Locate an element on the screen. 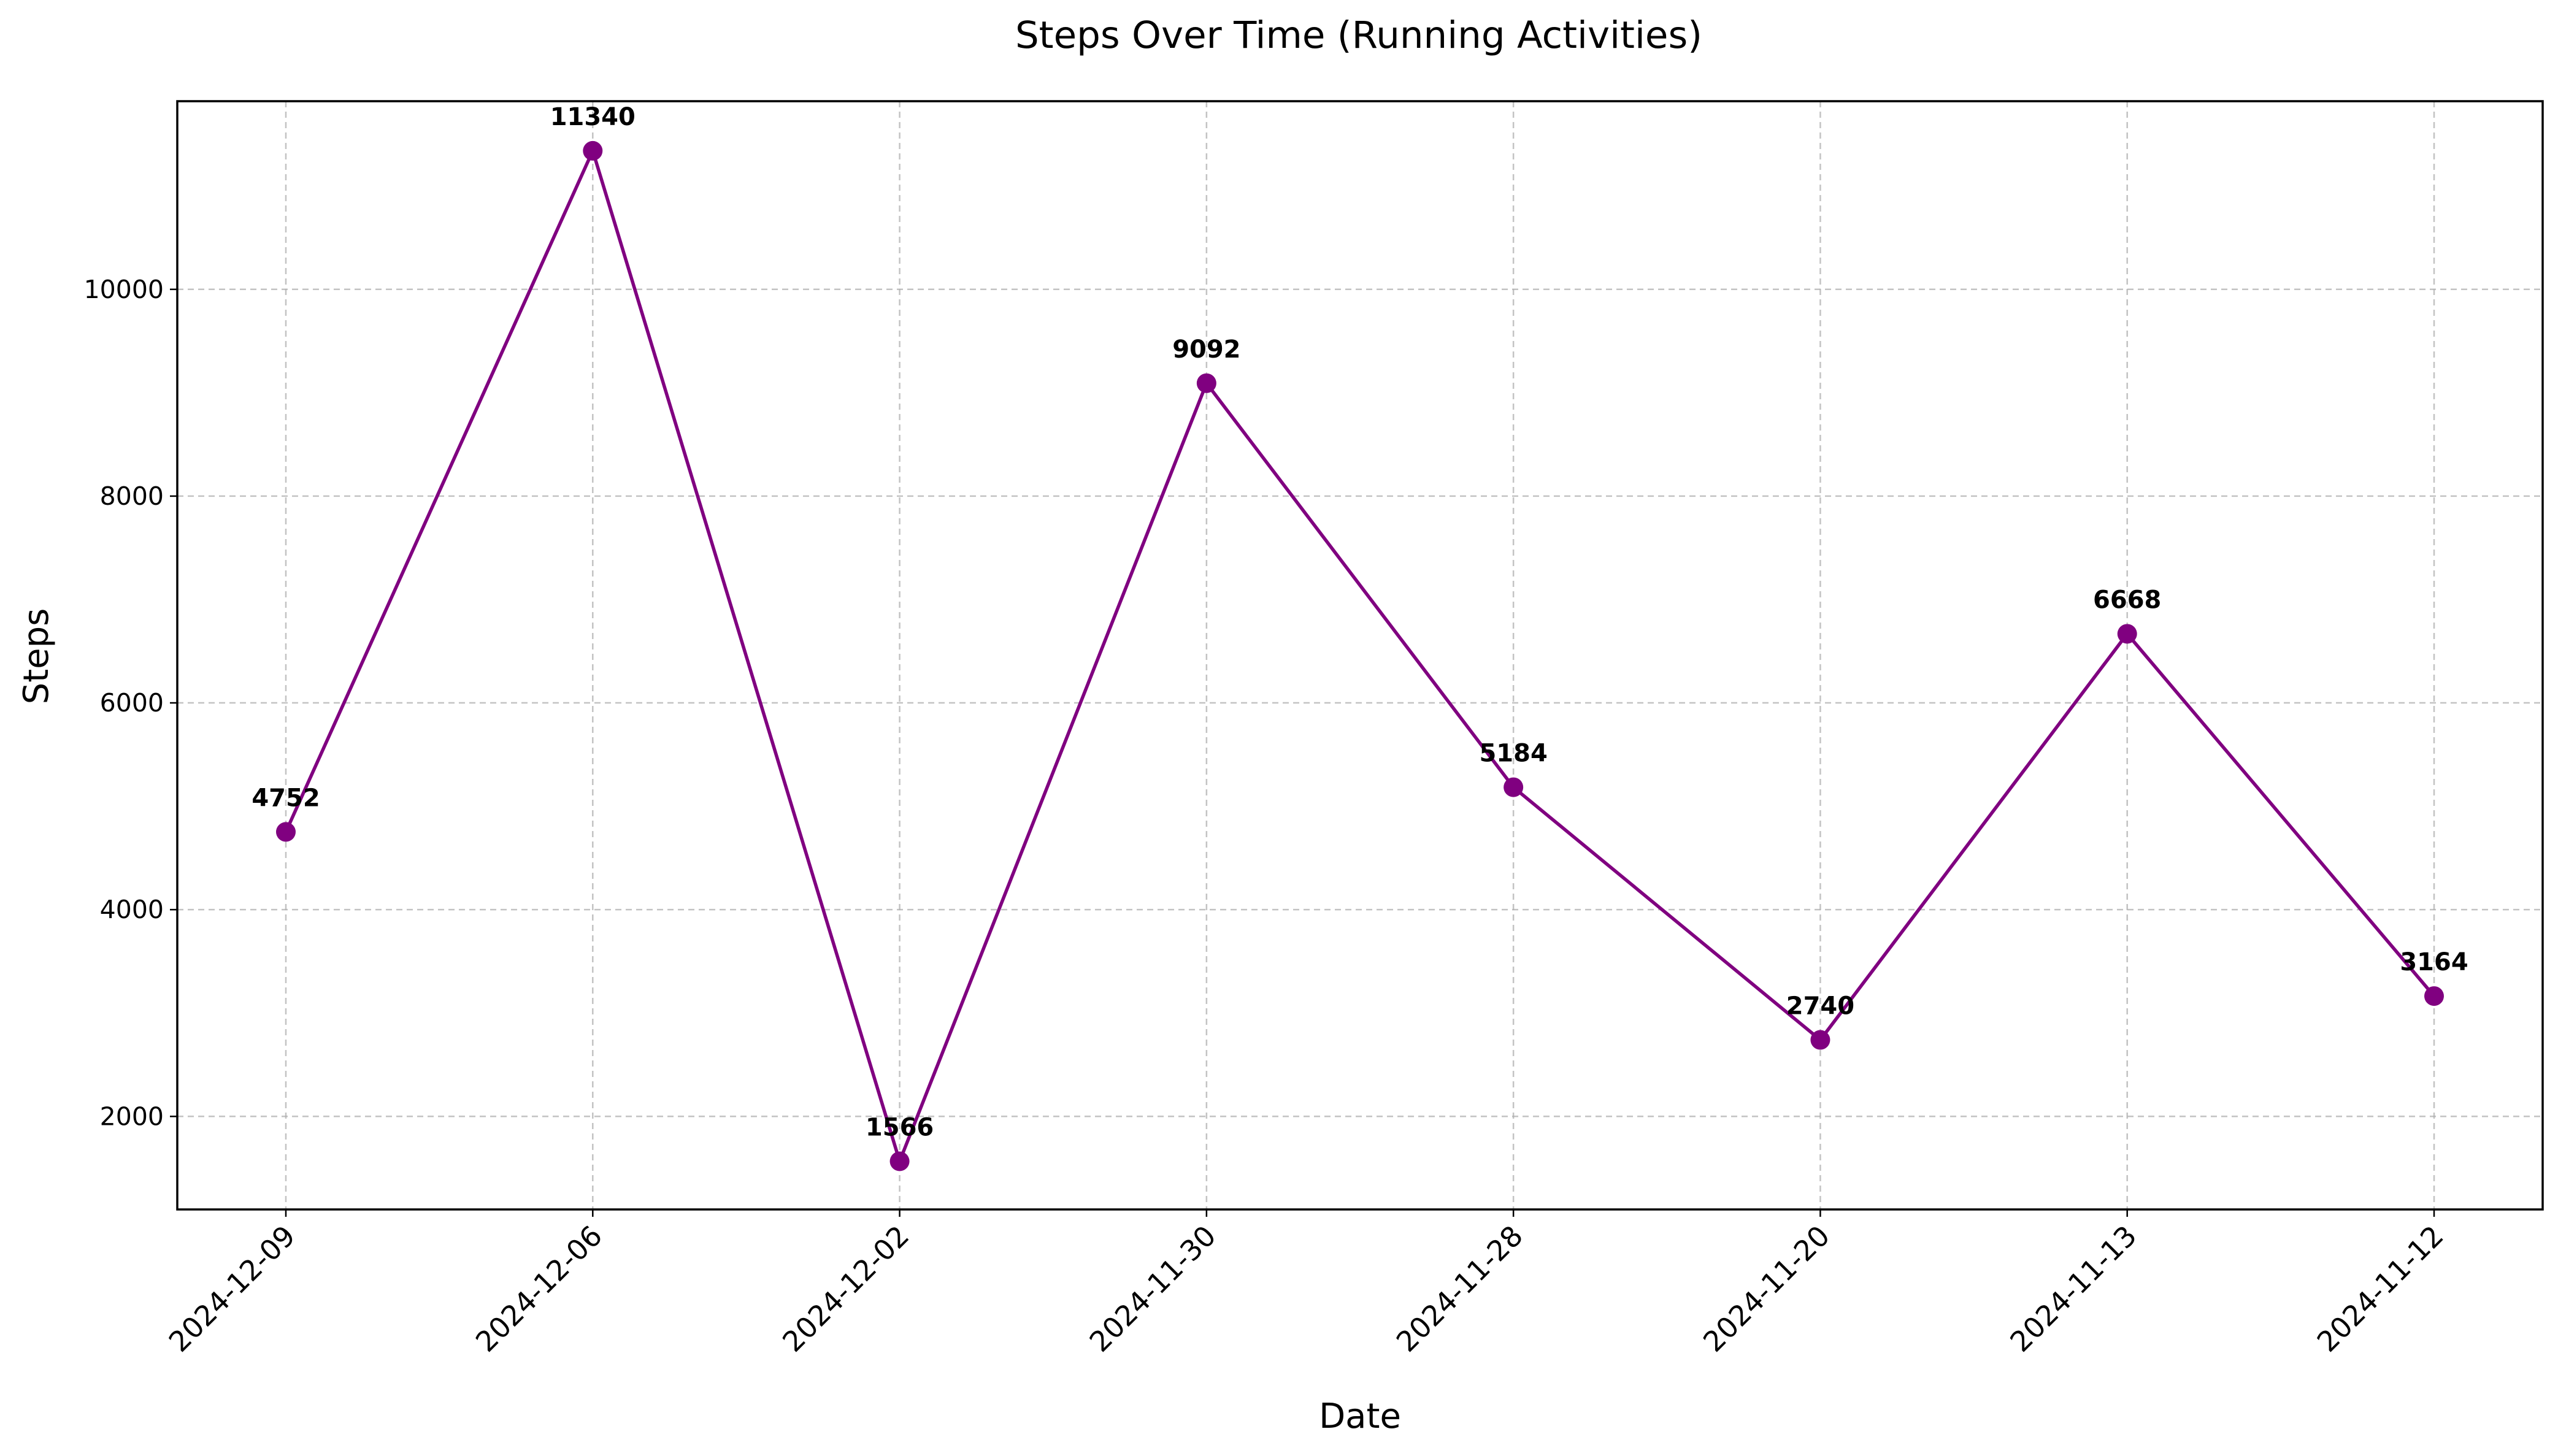 This screenshot has width=2558, height=1456. y-tick-label: 4000 is located at coordinates (132, 909).